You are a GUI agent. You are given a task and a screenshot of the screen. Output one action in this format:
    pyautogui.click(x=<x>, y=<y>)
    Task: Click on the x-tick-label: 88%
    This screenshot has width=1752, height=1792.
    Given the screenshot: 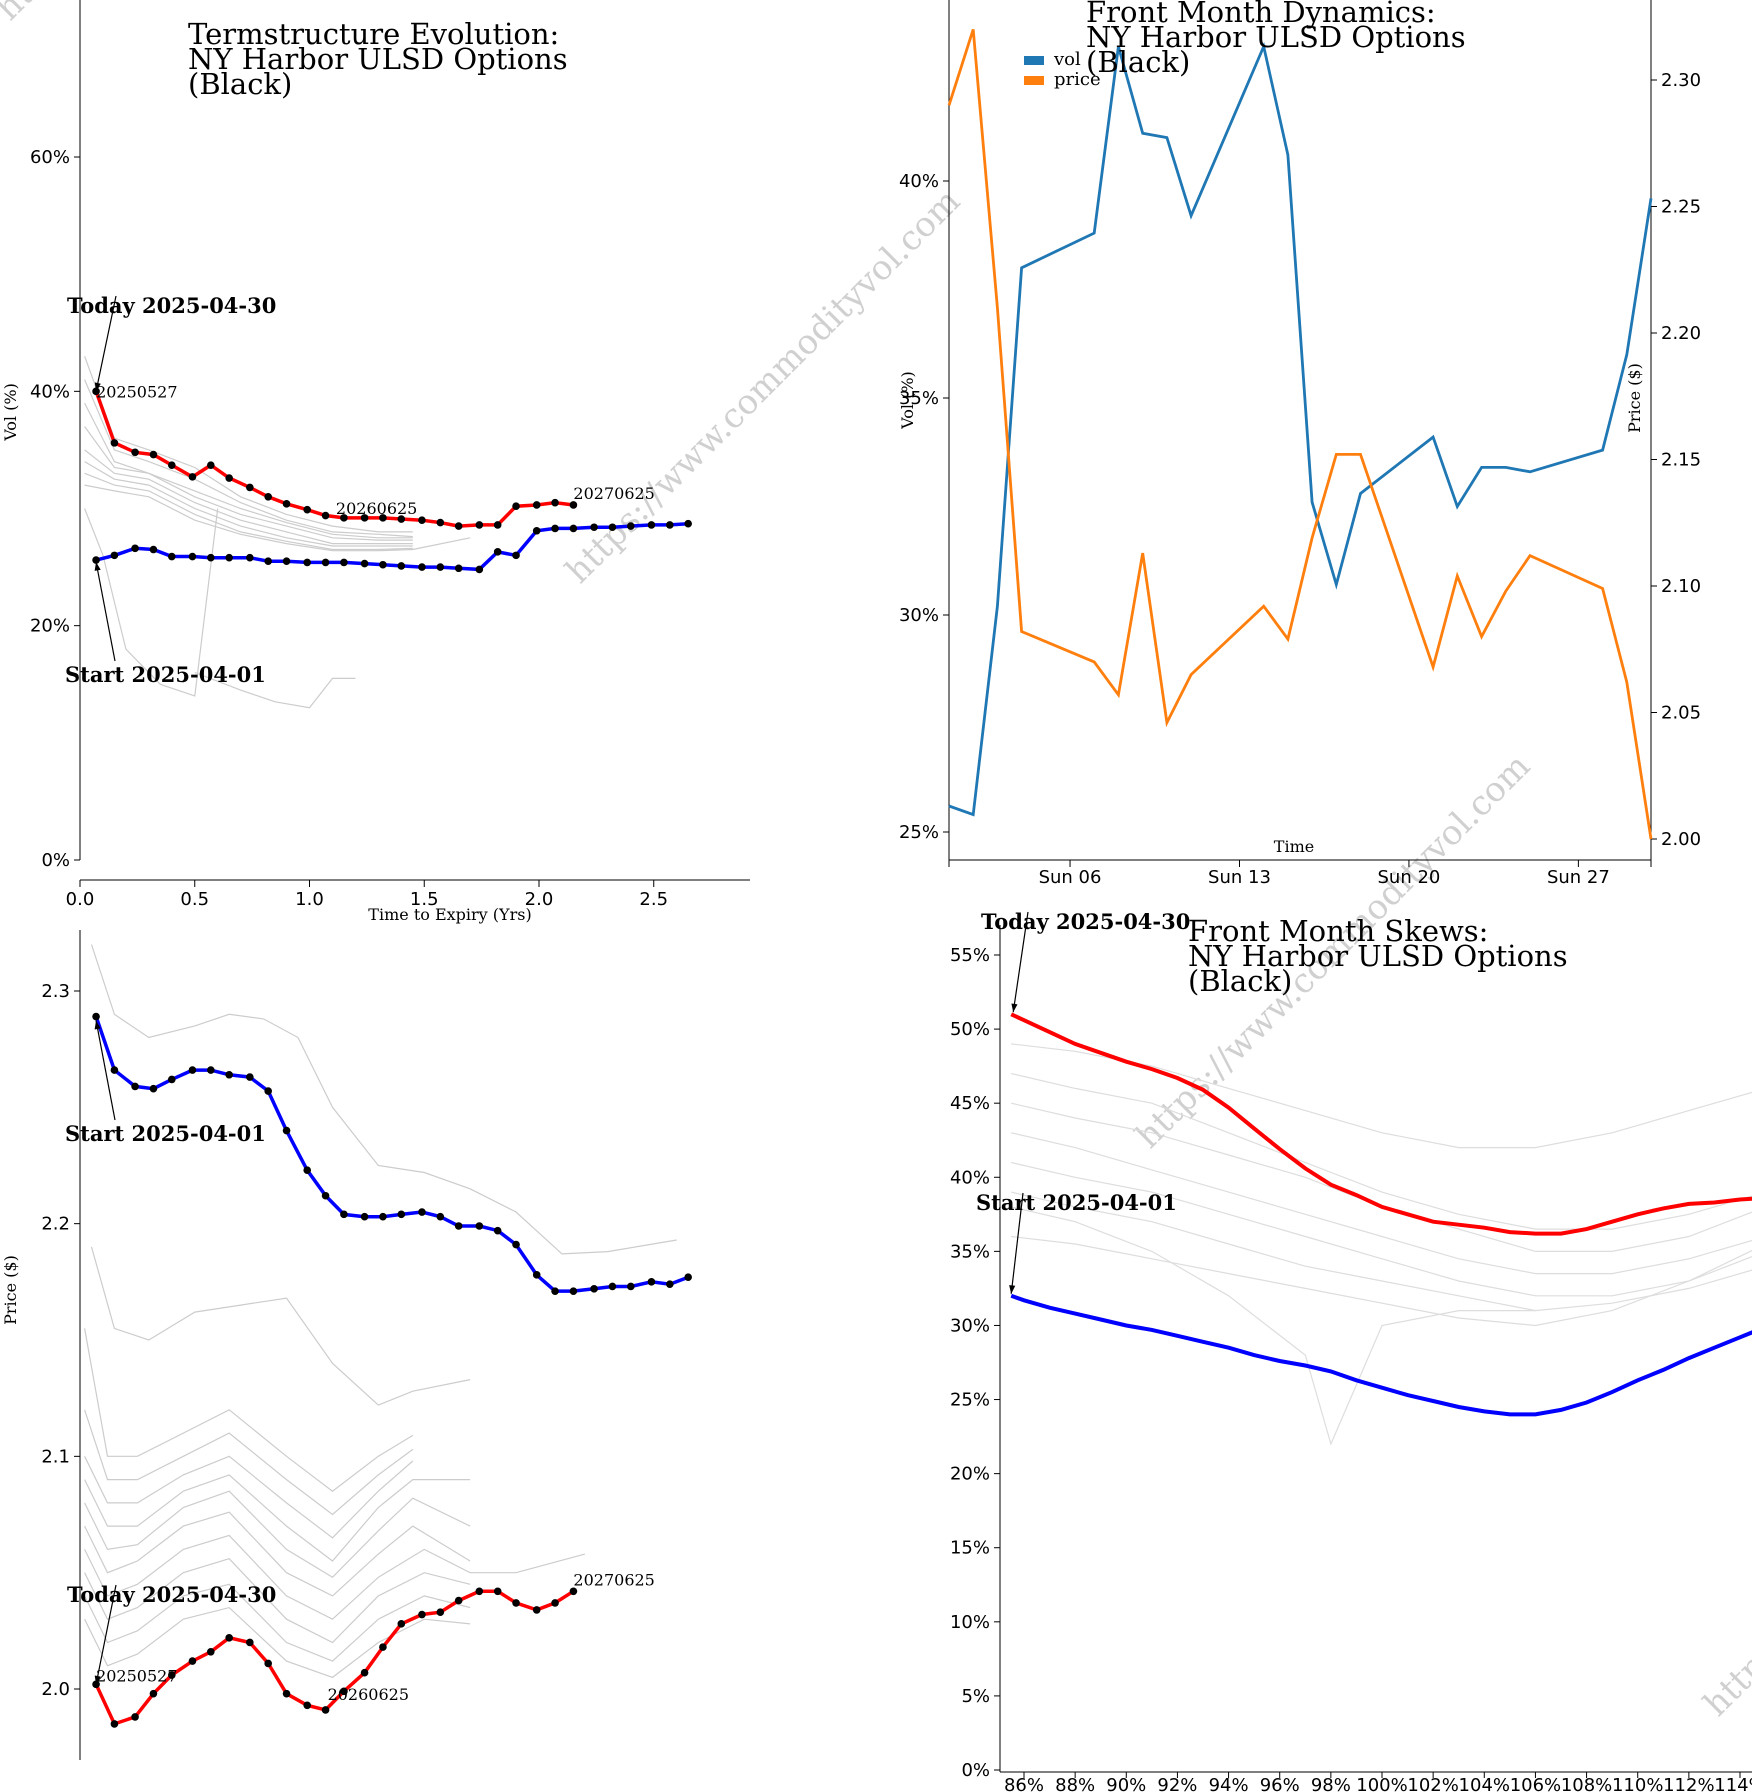 What is the action you would take?
    pyautogui.click(x=1075, y=1783)
    